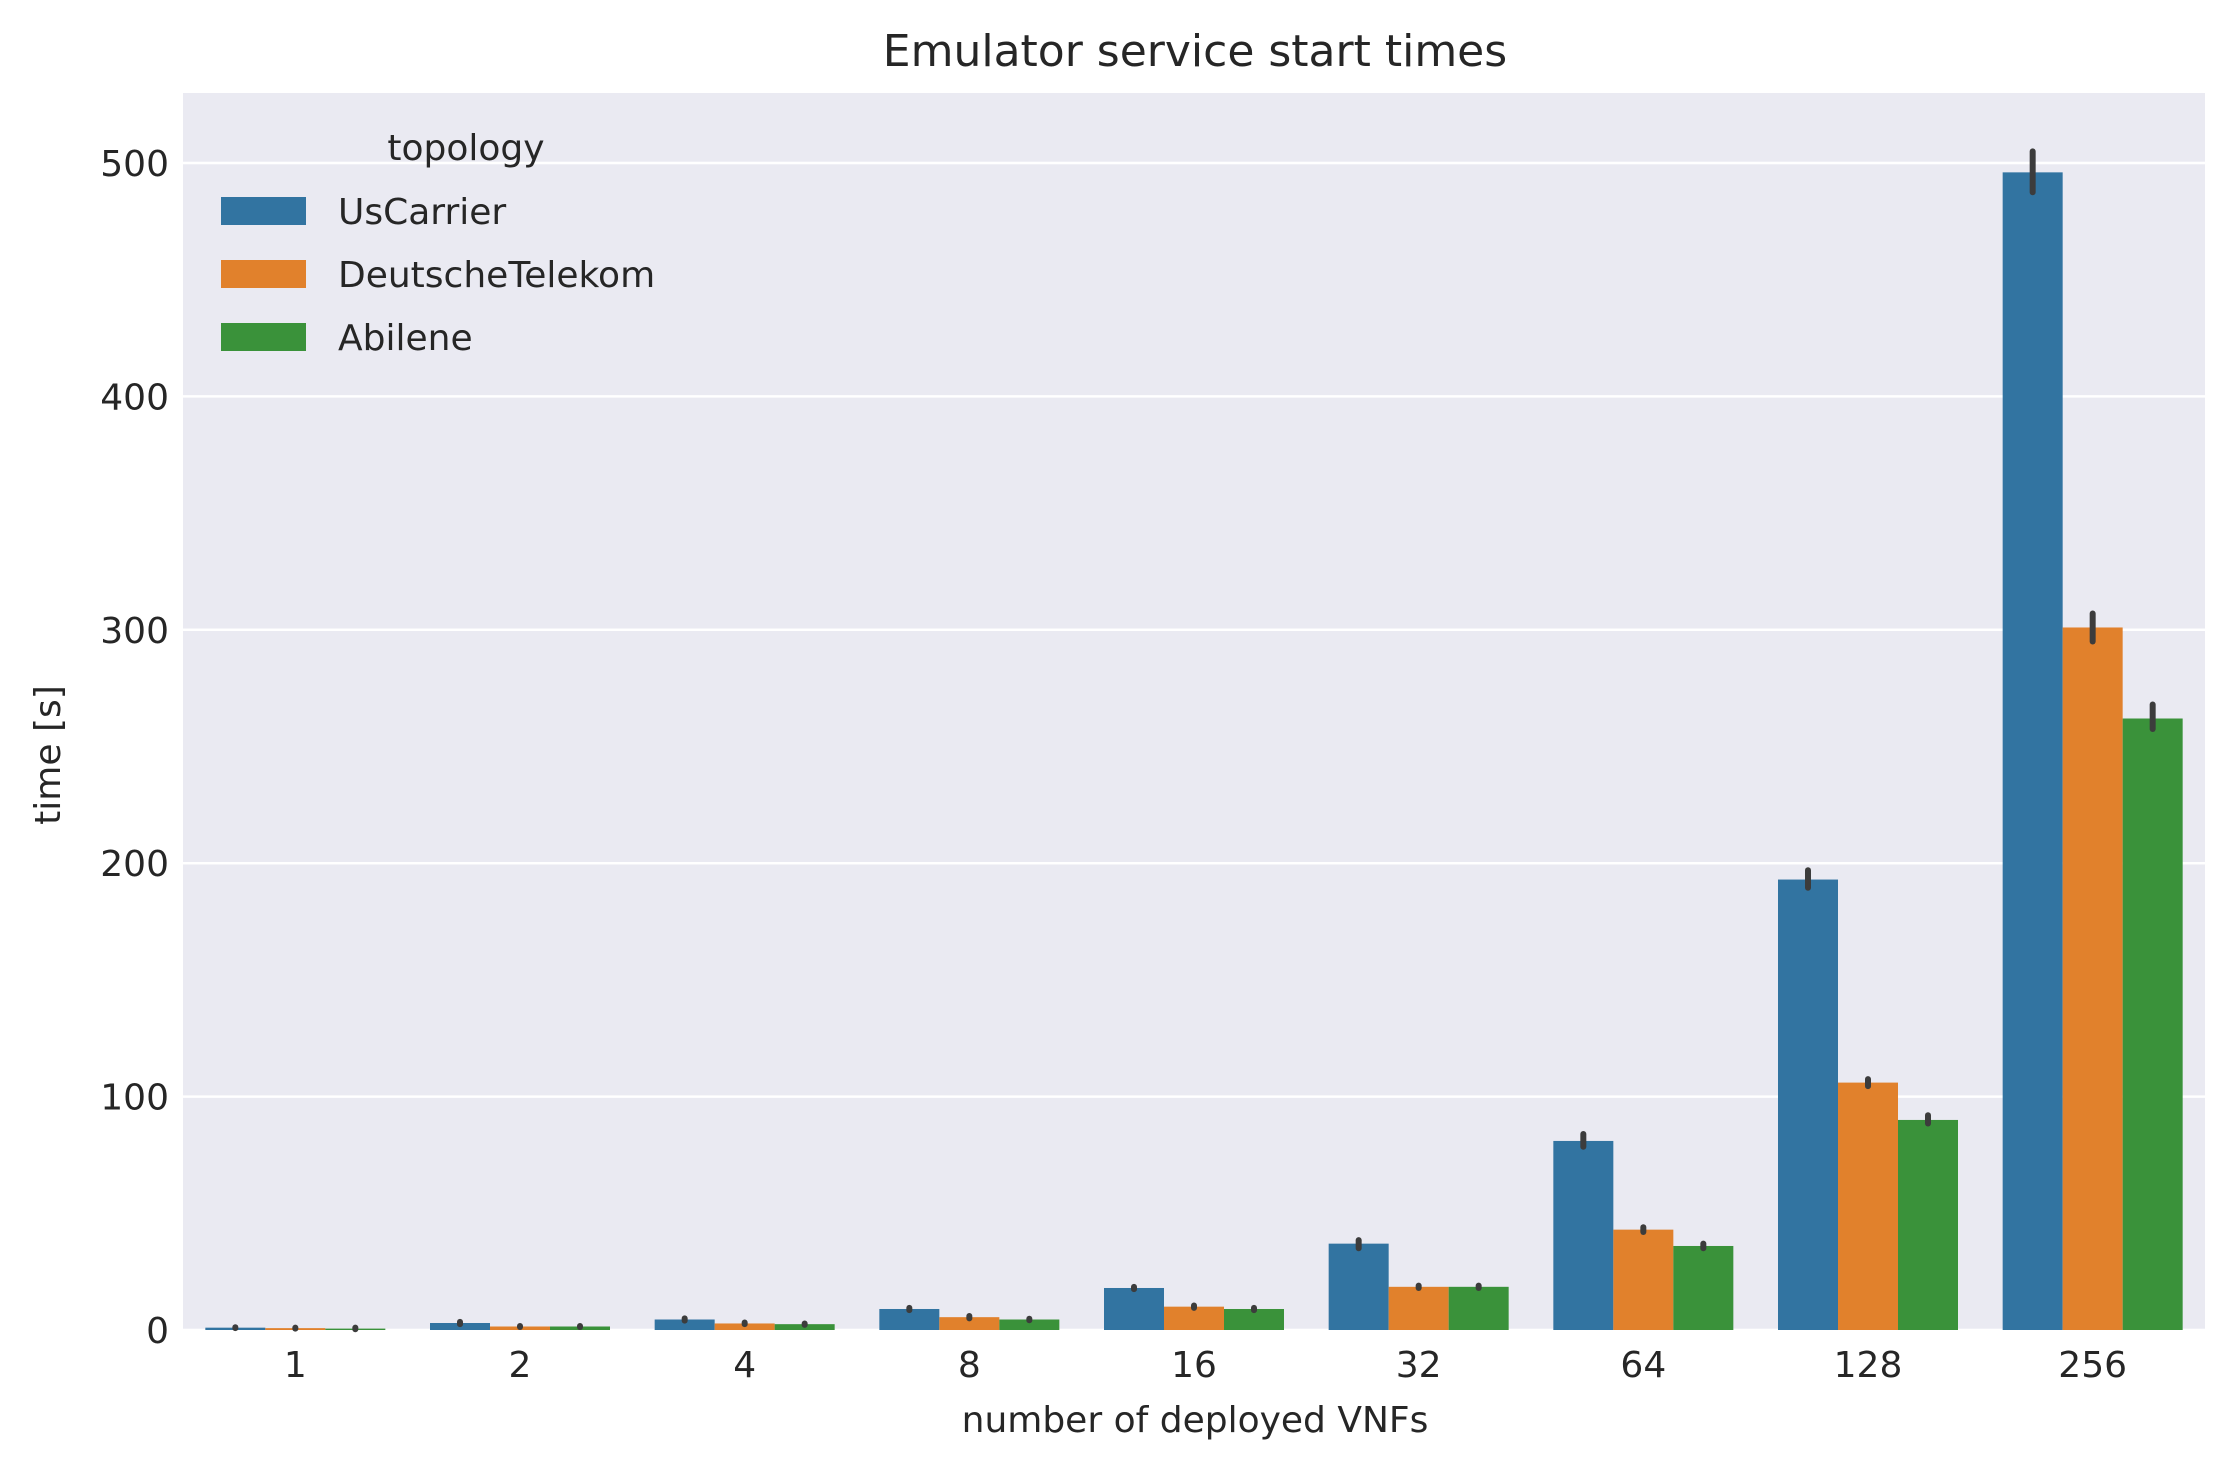  I want to click on legend: topology UsCarrier DeutscheTelekom Abilene, so click(438, 243).